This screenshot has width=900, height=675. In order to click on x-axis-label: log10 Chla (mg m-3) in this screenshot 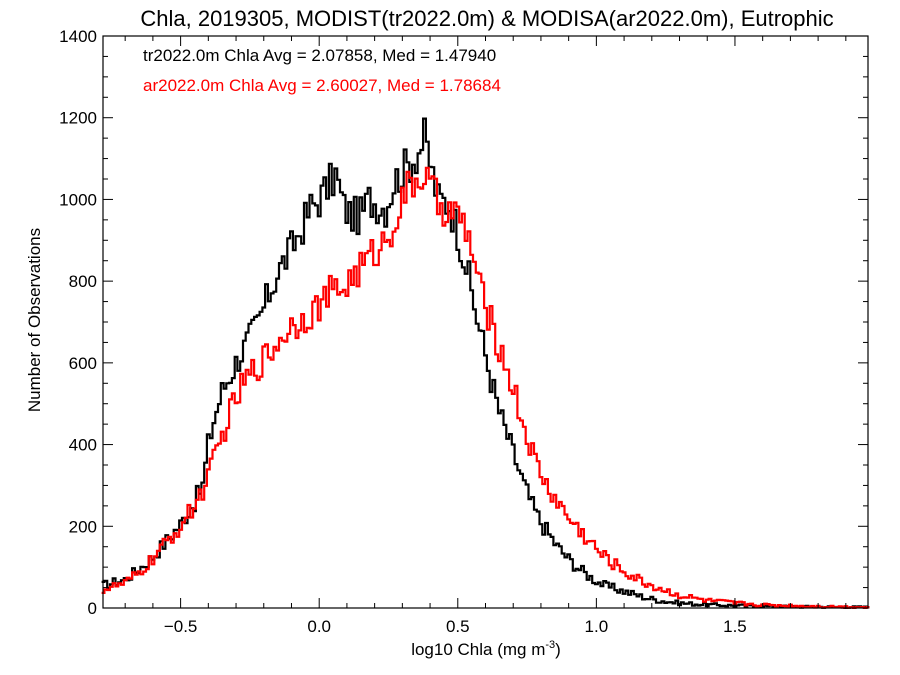, I will do `click(486, 649)`.